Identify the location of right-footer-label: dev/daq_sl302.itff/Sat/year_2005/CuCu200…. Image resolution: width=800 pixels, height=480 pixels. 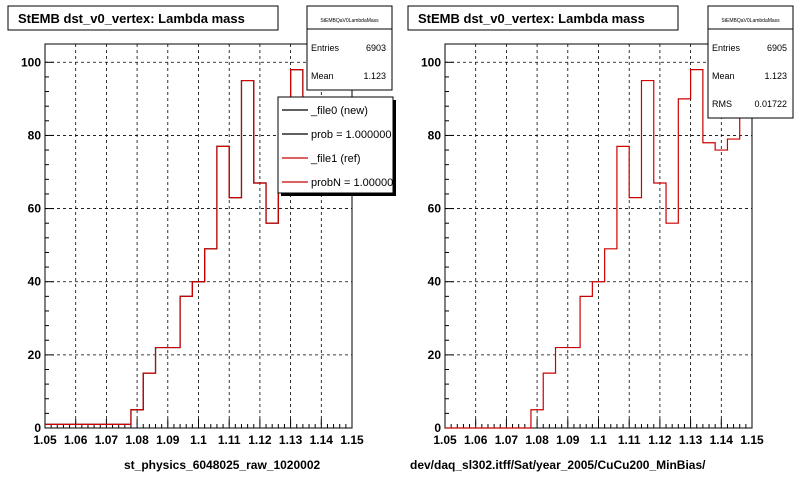
(558, 465).